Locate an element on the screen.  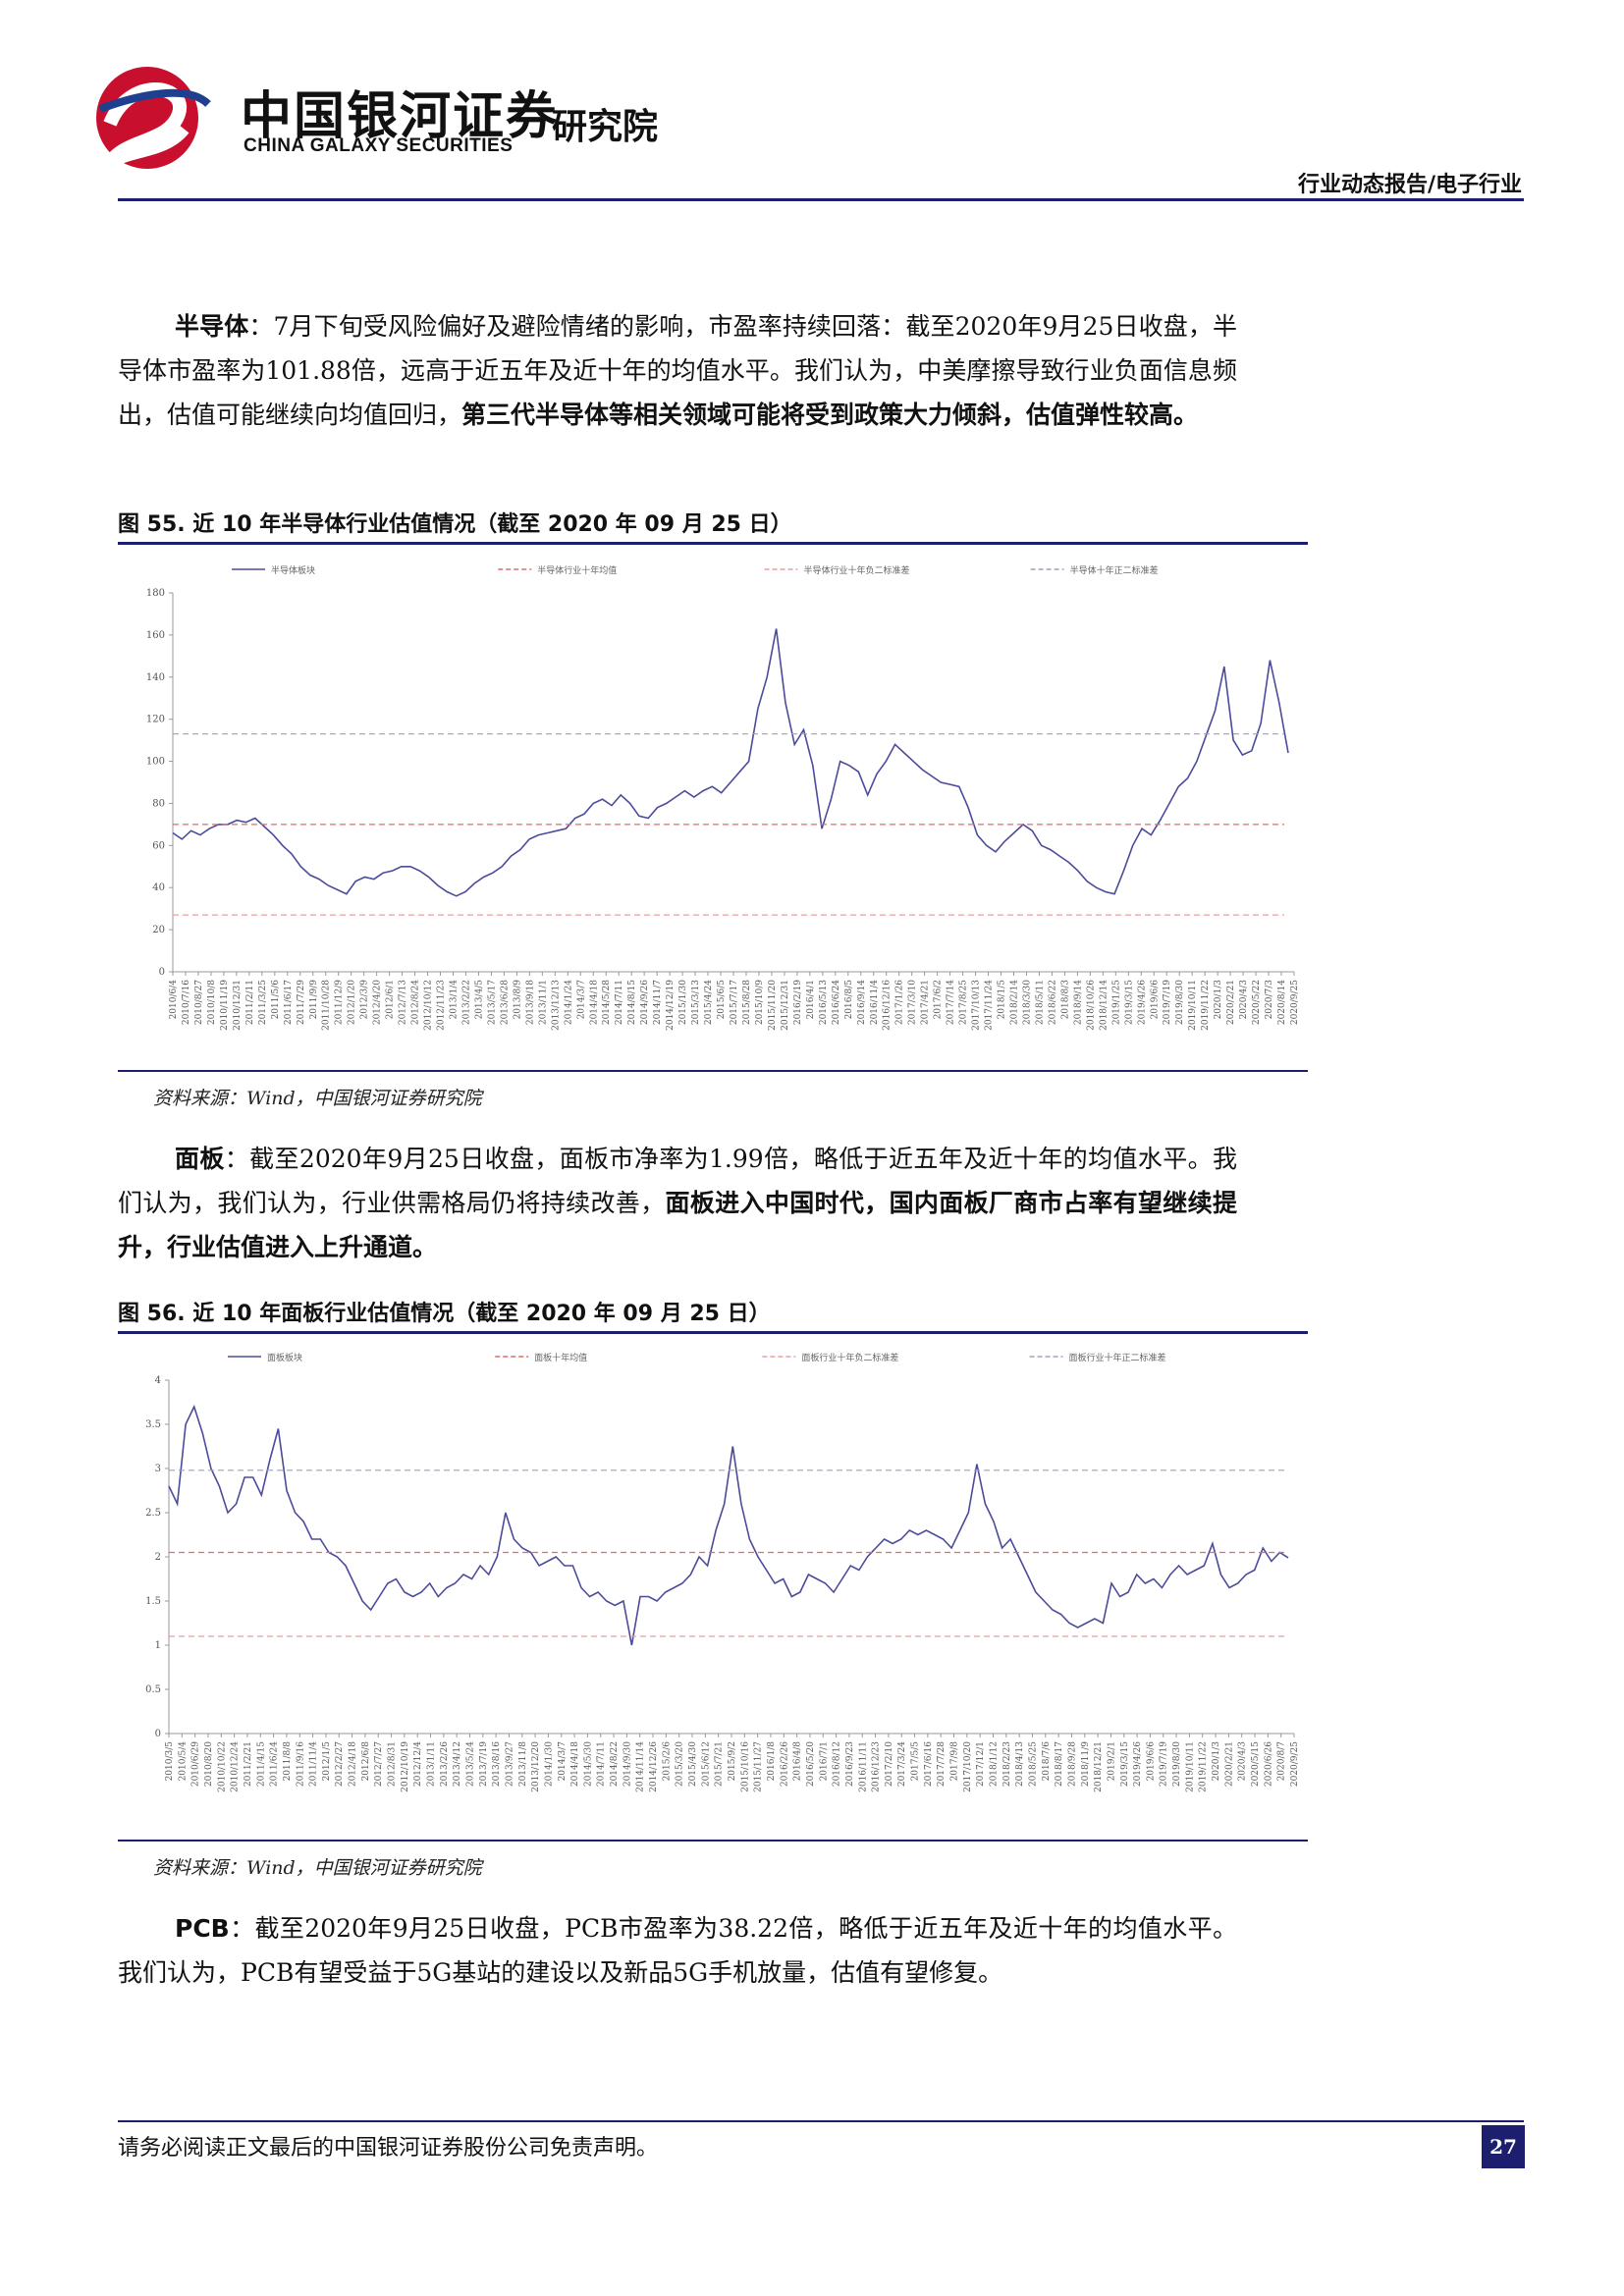
legend-label: 半导体十年正二标准差 is located at coordinates (1114, 570).